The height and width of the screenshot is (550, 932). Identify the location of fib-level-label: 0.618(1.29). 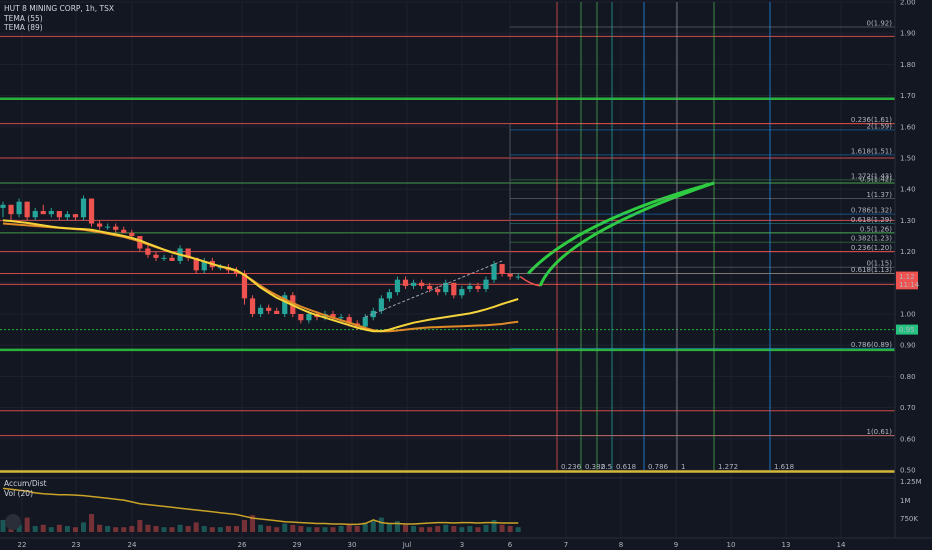
(871, 220).